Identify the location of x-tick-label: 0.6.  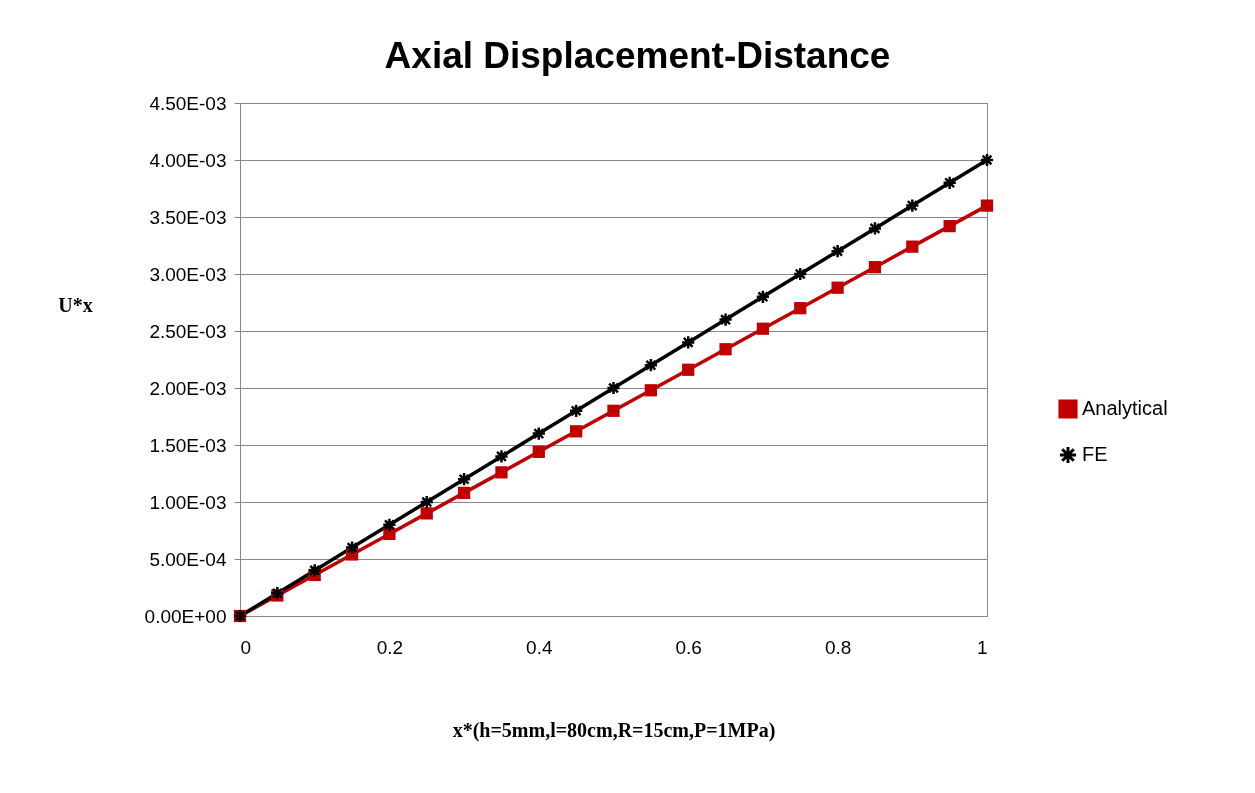
(688, 647).